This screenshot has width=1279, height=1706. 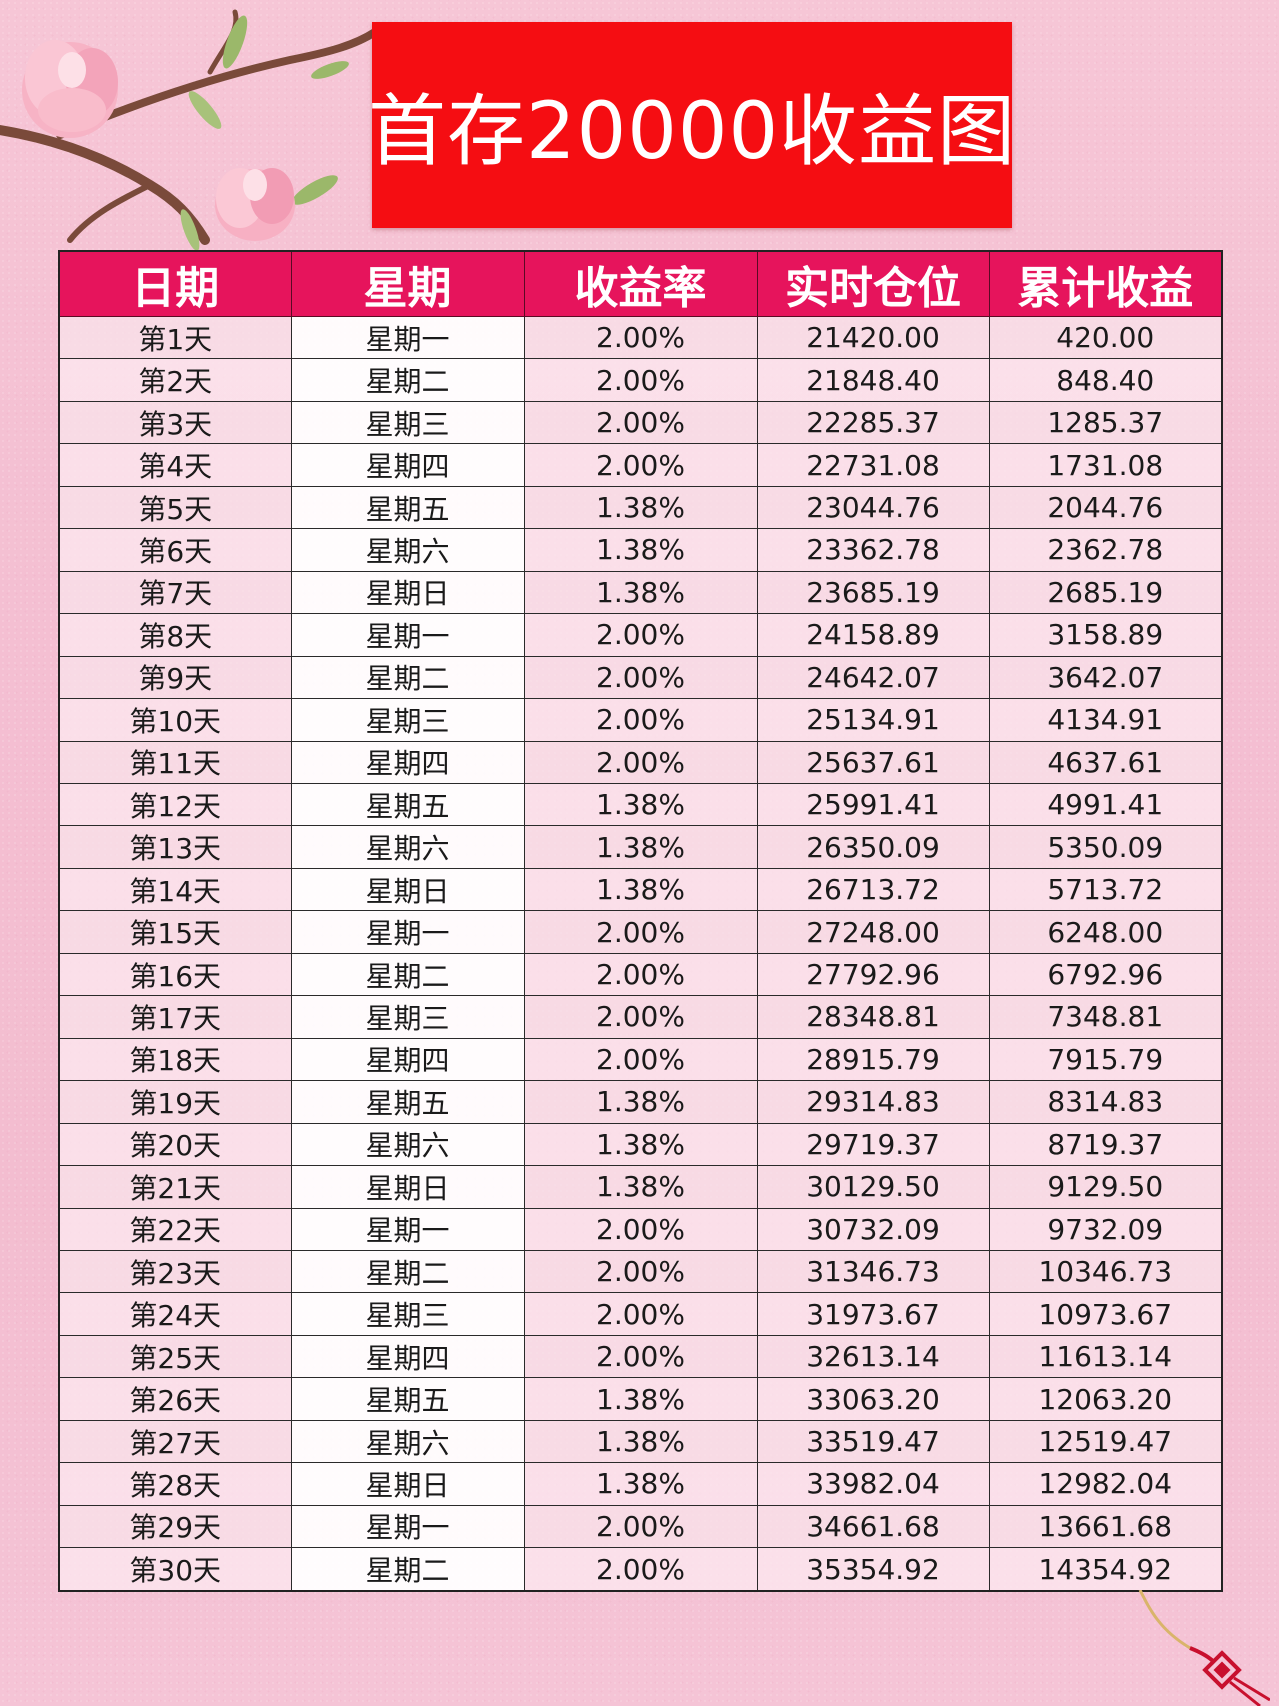 What do you see at coordinates (175, 1314) in the screenshot?
I see `day-cell: 第24天` at bounding box center [175, 1314].